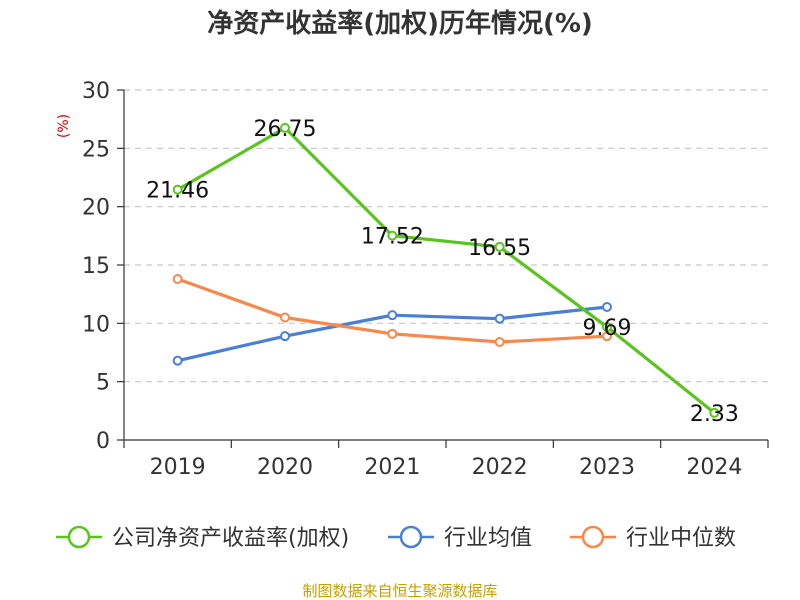 The width and height of the screenshot is (800, 600). Describe the element at coordinates (488, 538) in the screenshot. I see `legend-label: 行业均值` at that location.